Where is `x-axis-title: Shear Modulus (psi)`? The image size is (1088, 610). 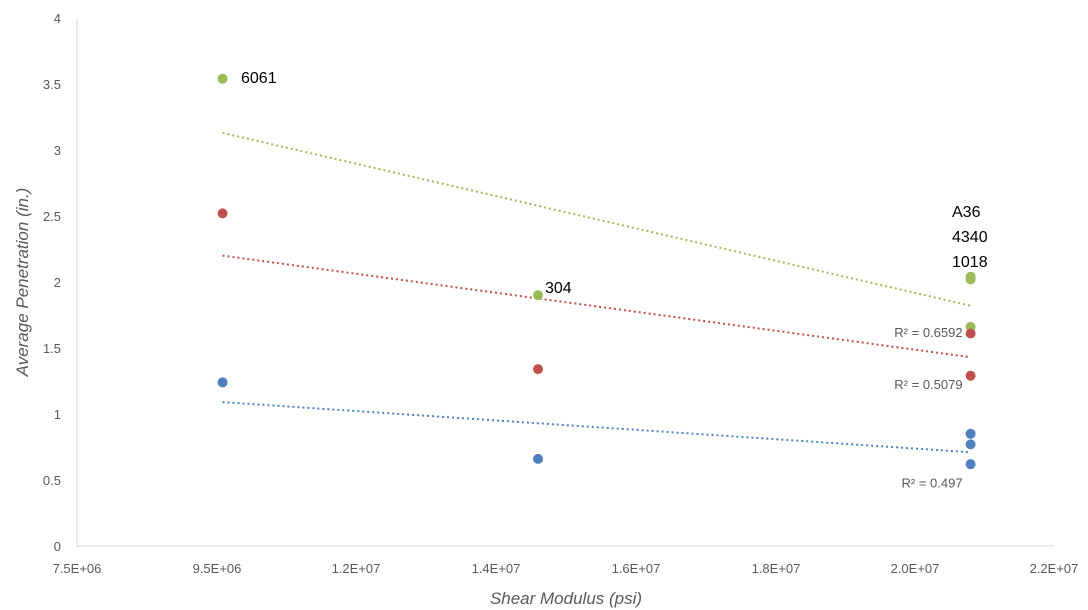
x-axis-title: Shear Modulus (psi) is located at coordinates (566, 598).